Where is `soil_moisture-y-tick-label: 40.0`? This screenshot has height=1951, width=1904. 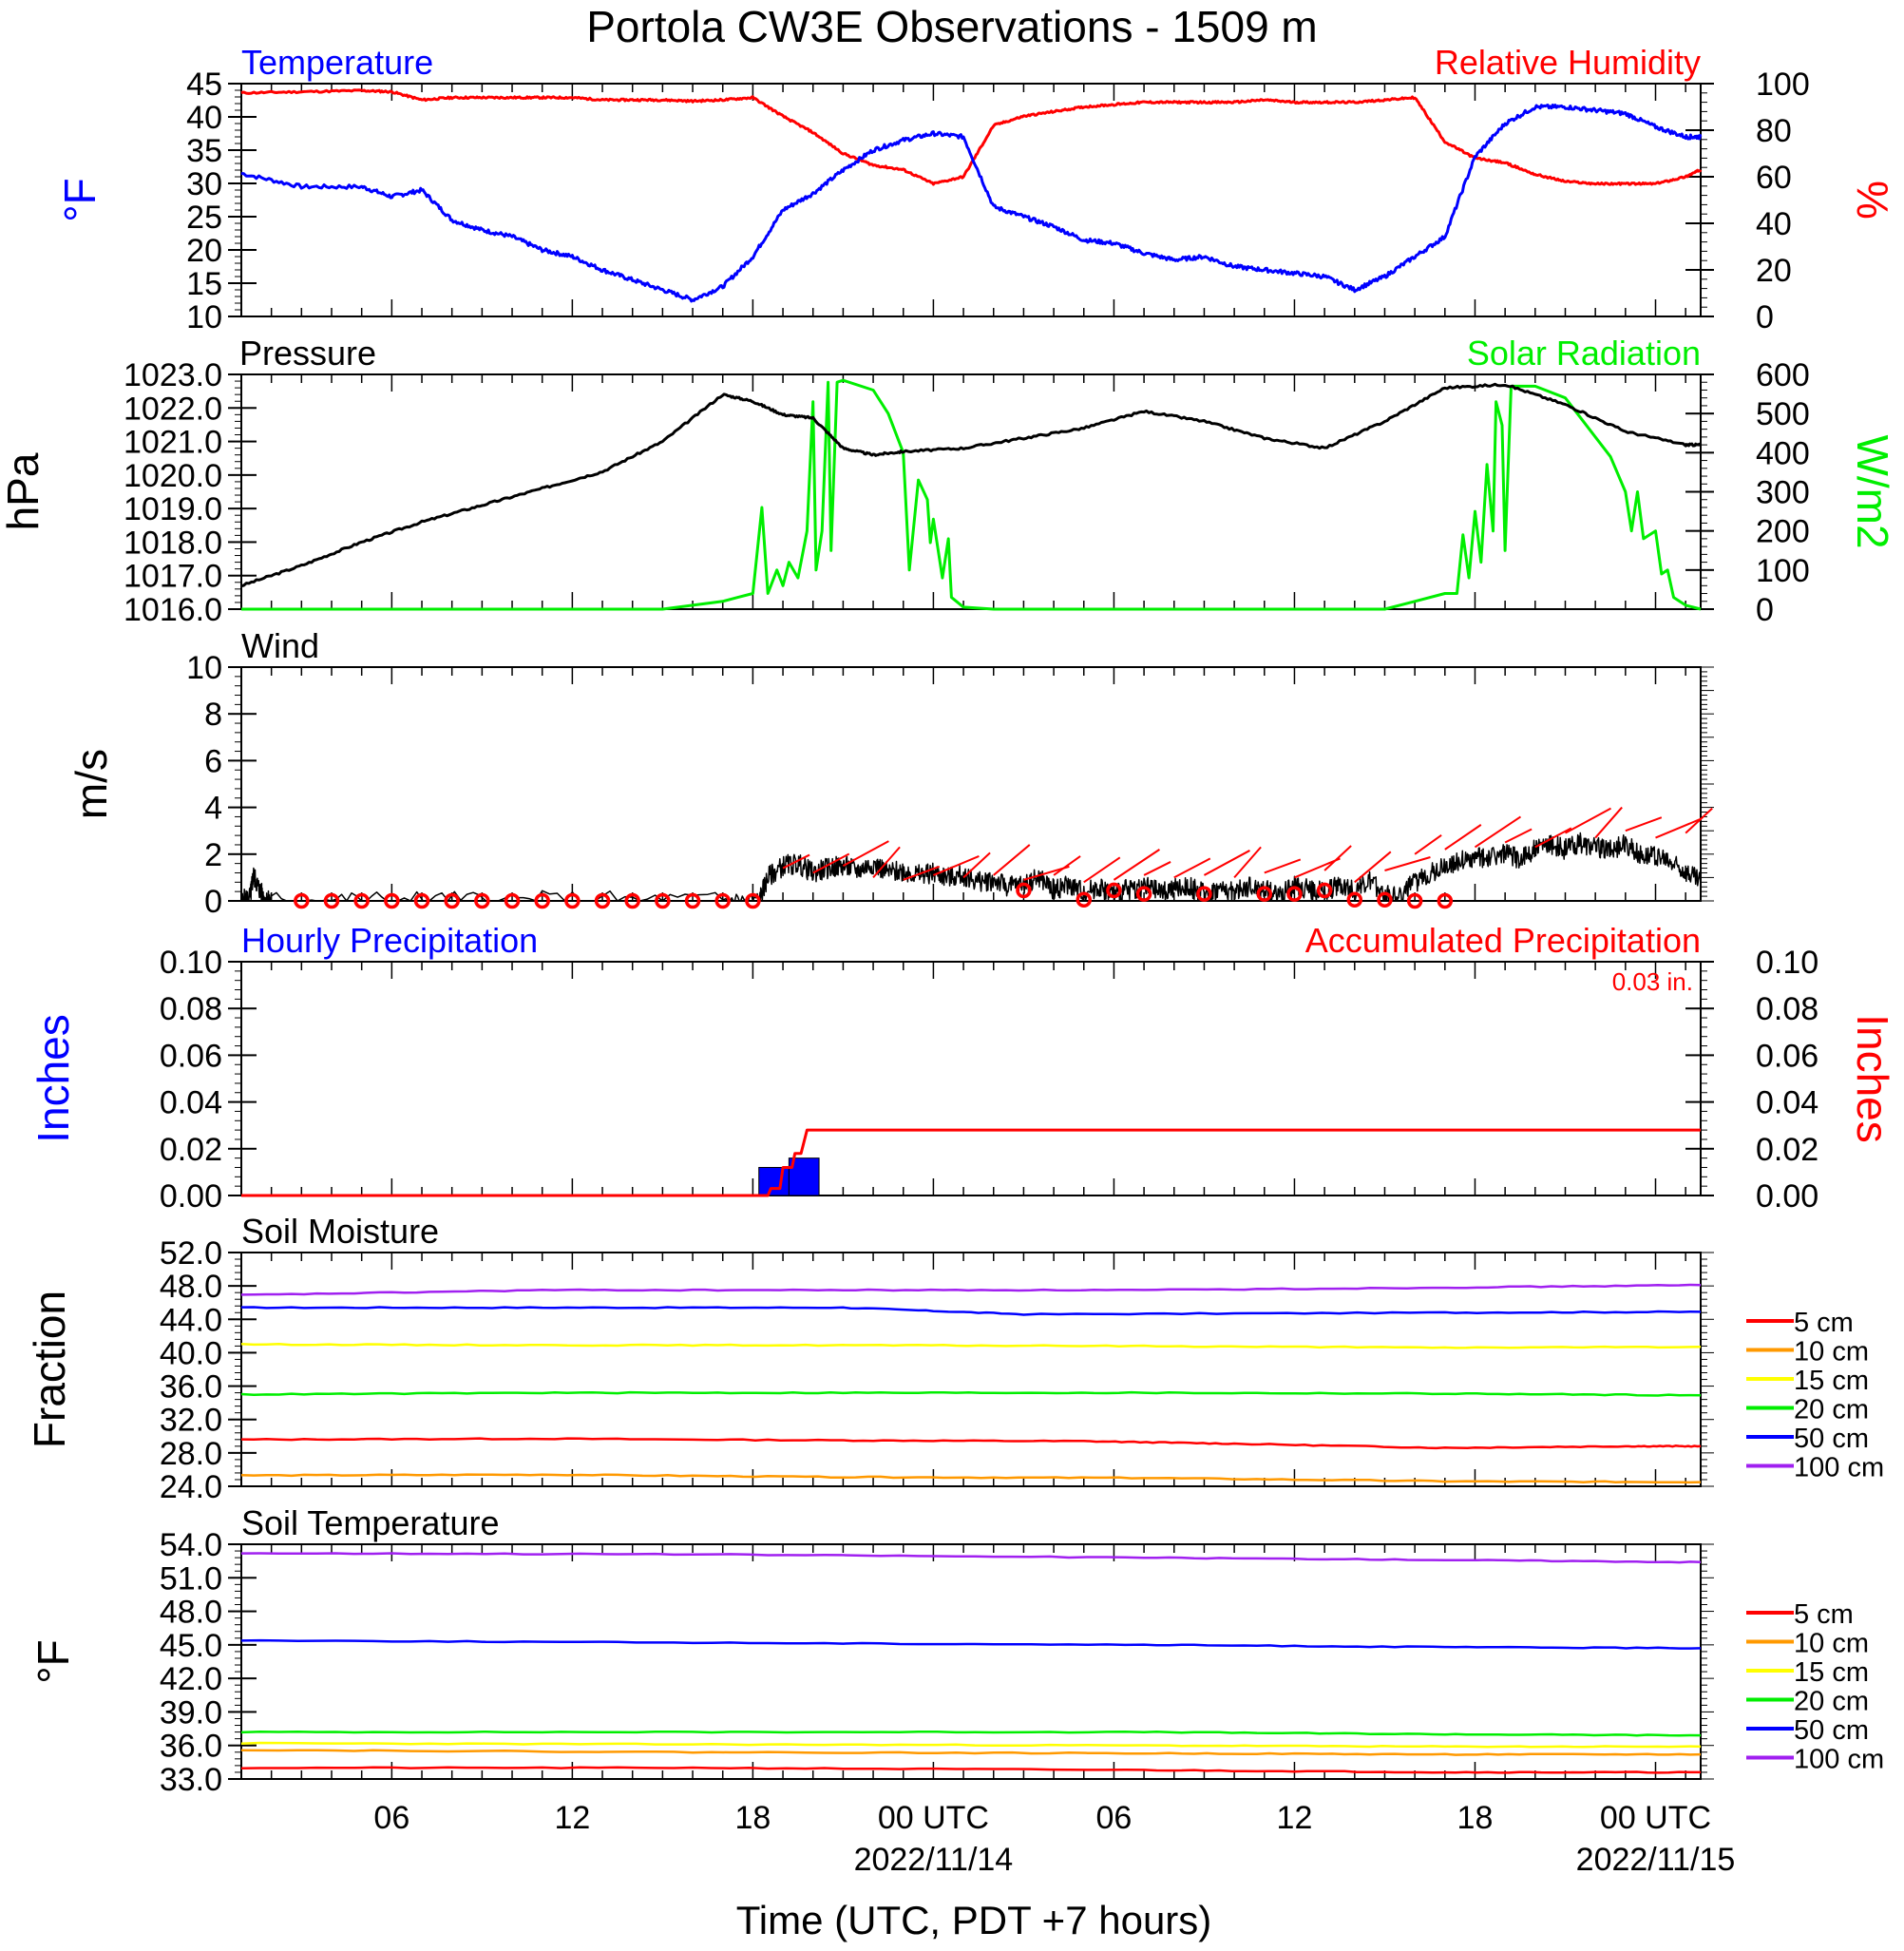
soil_moisture-y-tick-label: 40.0 is located at coordinates (191, 1353).